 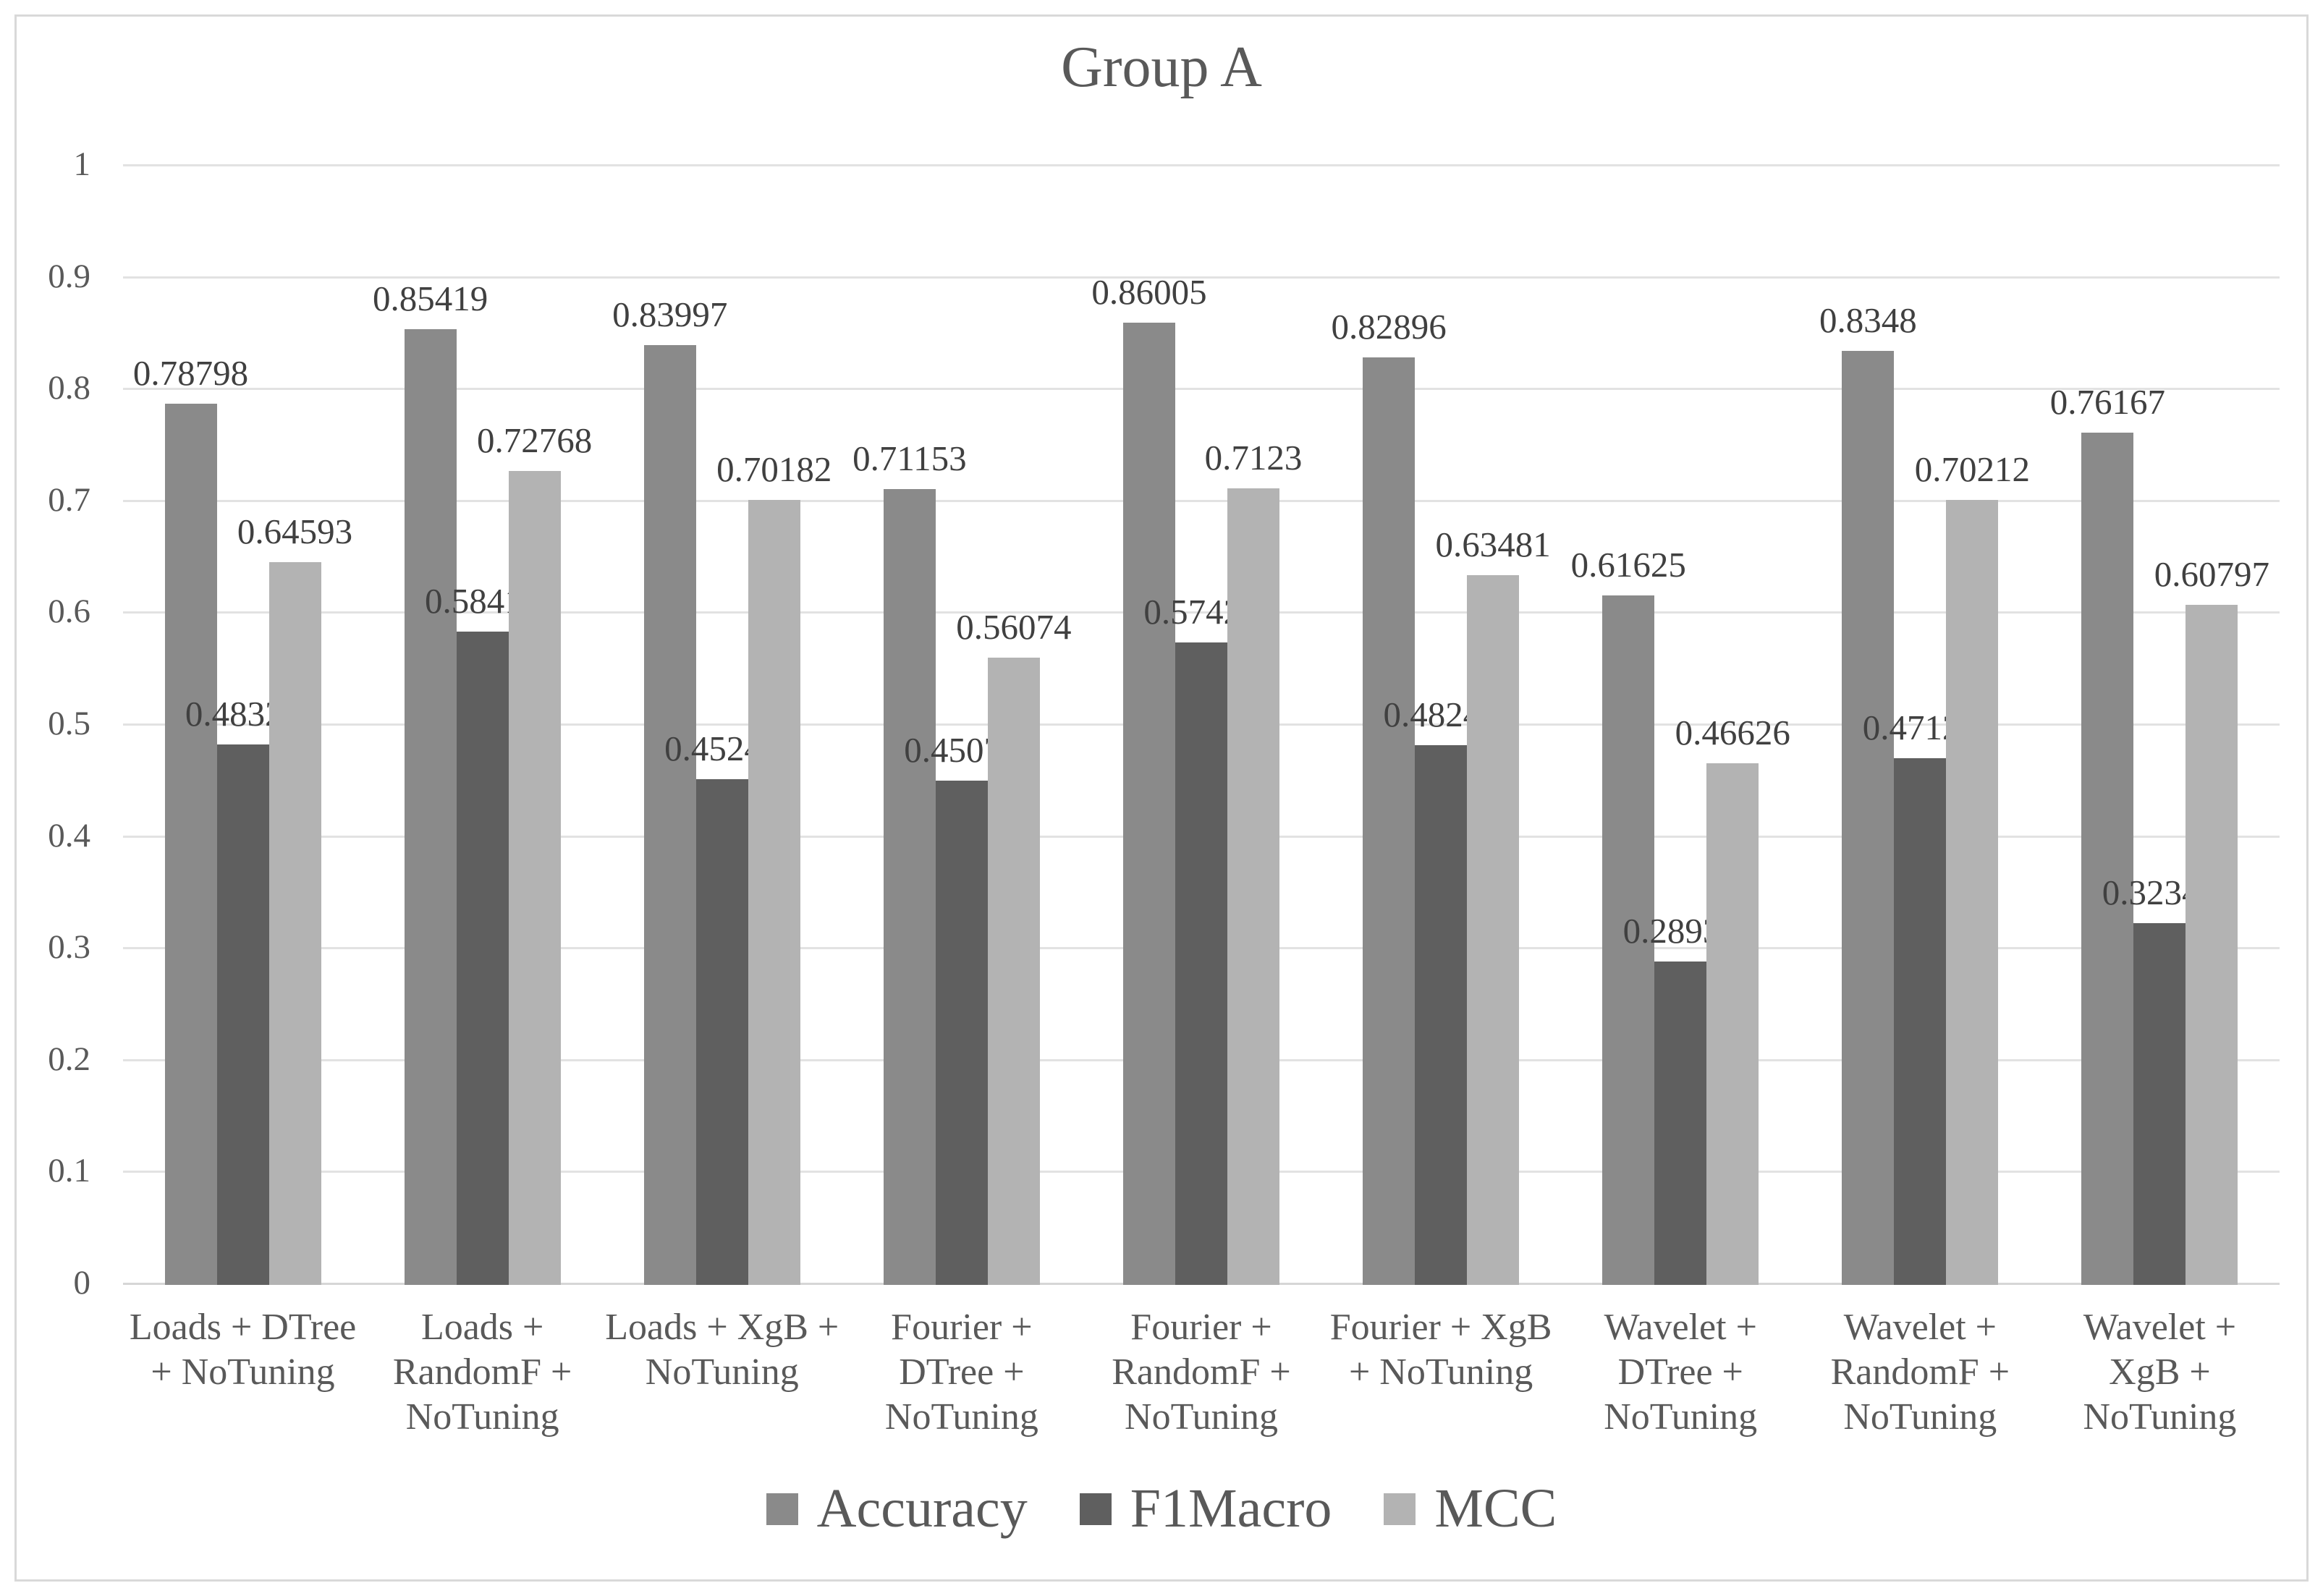 What do you see at coordinates (2212, 574) in the screenshot?
I see `data-label-mcc-9: 0.60797` at bounding box center [2212, 574].